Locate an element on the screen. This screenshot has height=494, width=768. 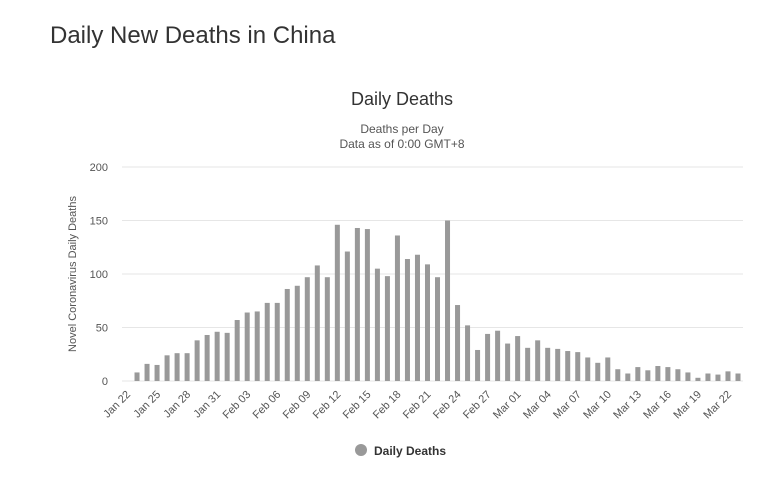
y-tick-label: 150 is located at coordinates (99, 222).